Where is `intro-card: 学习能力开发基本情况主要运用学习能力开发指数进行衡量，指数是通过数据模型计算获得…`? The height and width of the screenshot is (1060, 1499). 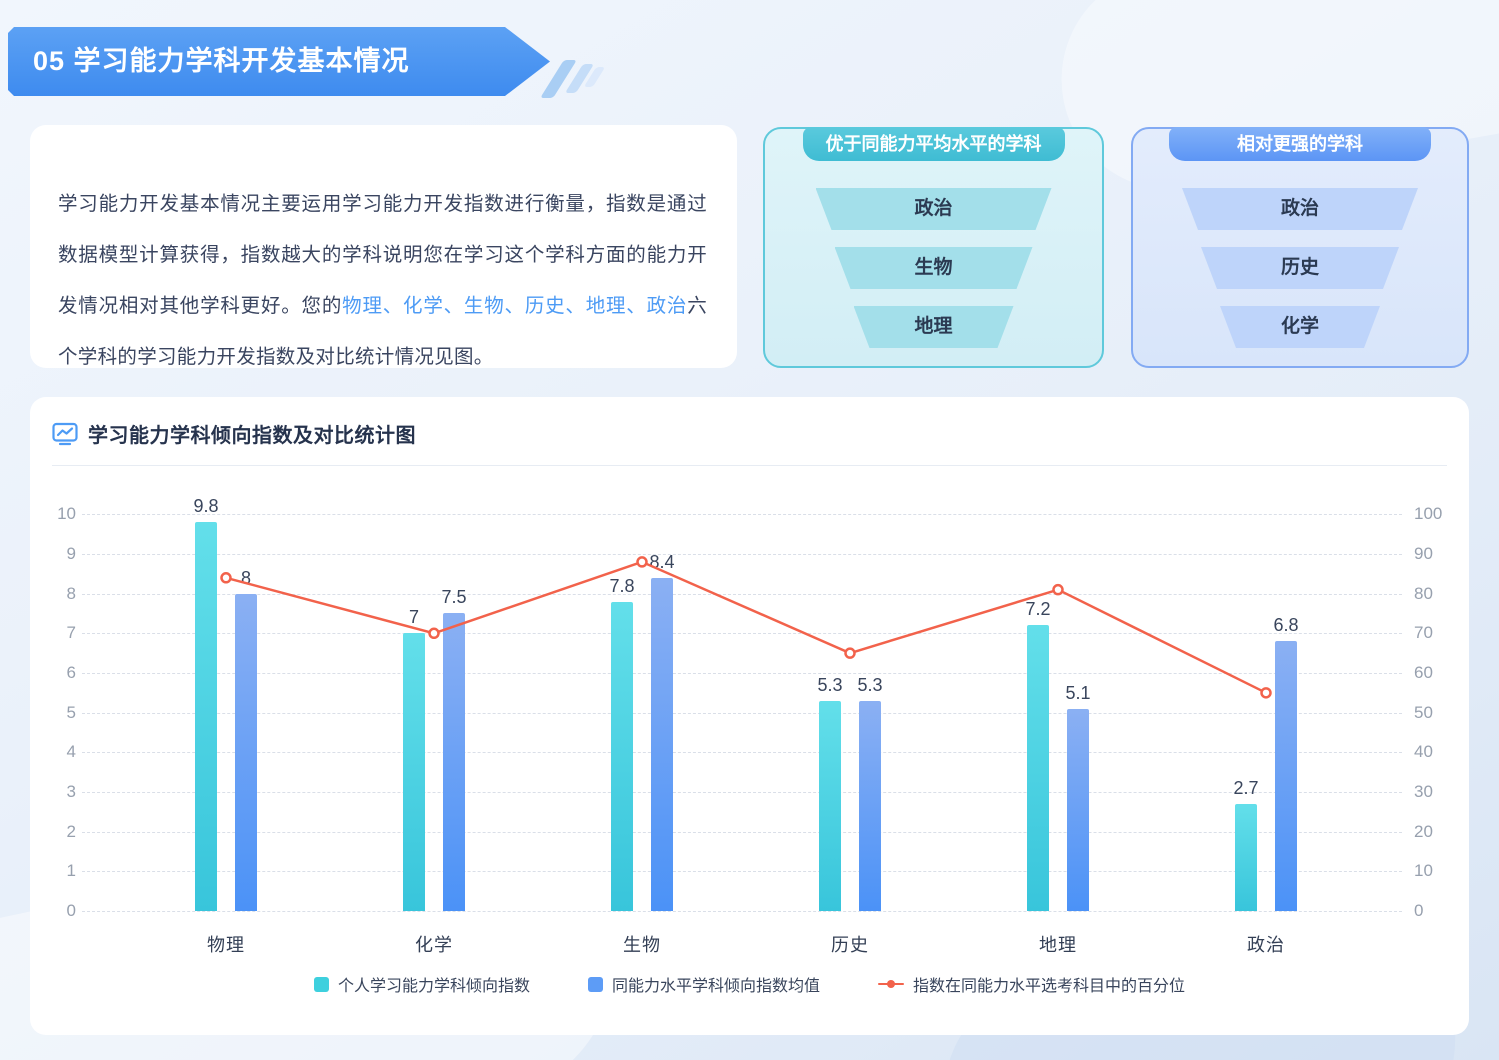
intro-card: 学习能力开发基本情况主要运用学习能力开发指数进行衡量，指数是通过数据模型计算获得… is located at coordinates (383, 246).